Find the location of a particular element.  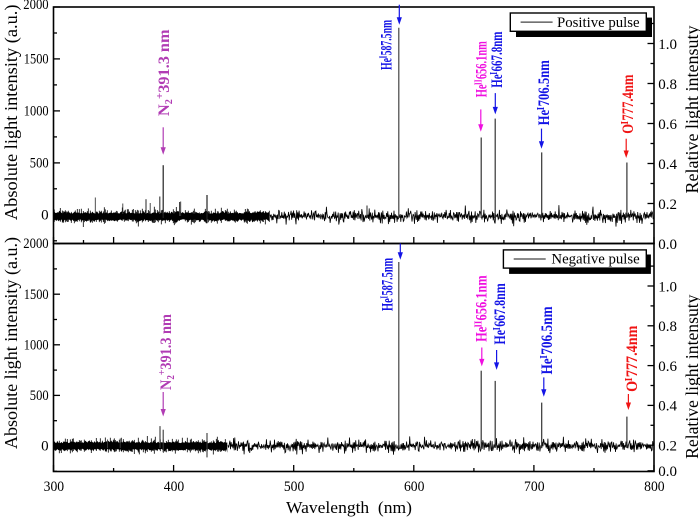

svg-text: 600 is located at coordinates (414, 487).